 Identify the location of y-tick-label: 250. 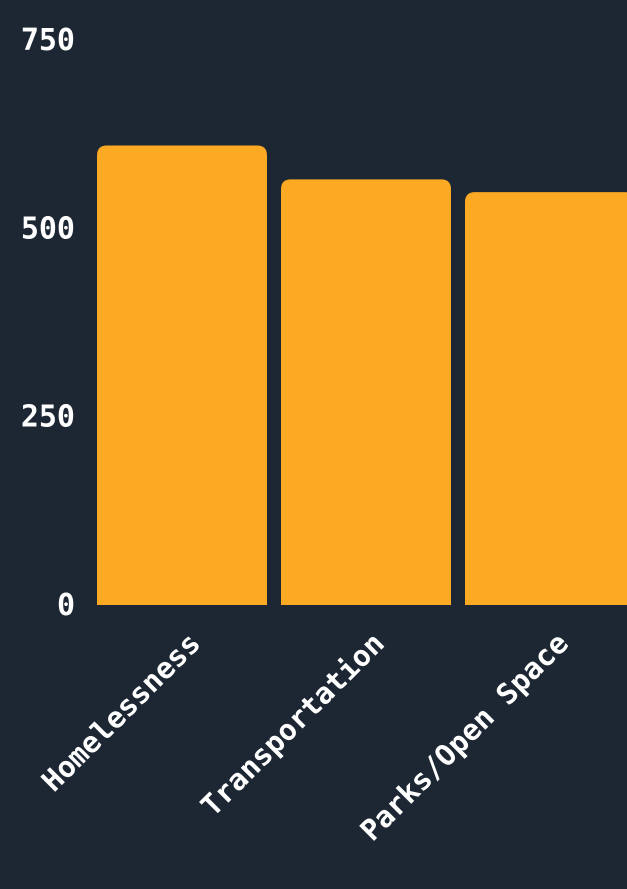
(48, 417).